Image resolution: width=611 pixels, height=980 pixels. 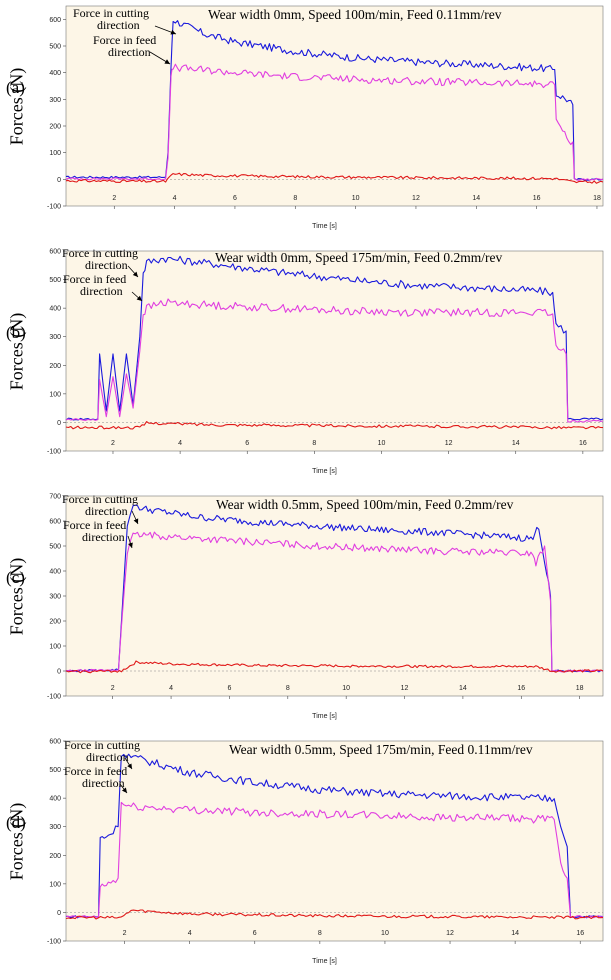 I want to click on y-tick-label: 700, so click(x=55, y=497).